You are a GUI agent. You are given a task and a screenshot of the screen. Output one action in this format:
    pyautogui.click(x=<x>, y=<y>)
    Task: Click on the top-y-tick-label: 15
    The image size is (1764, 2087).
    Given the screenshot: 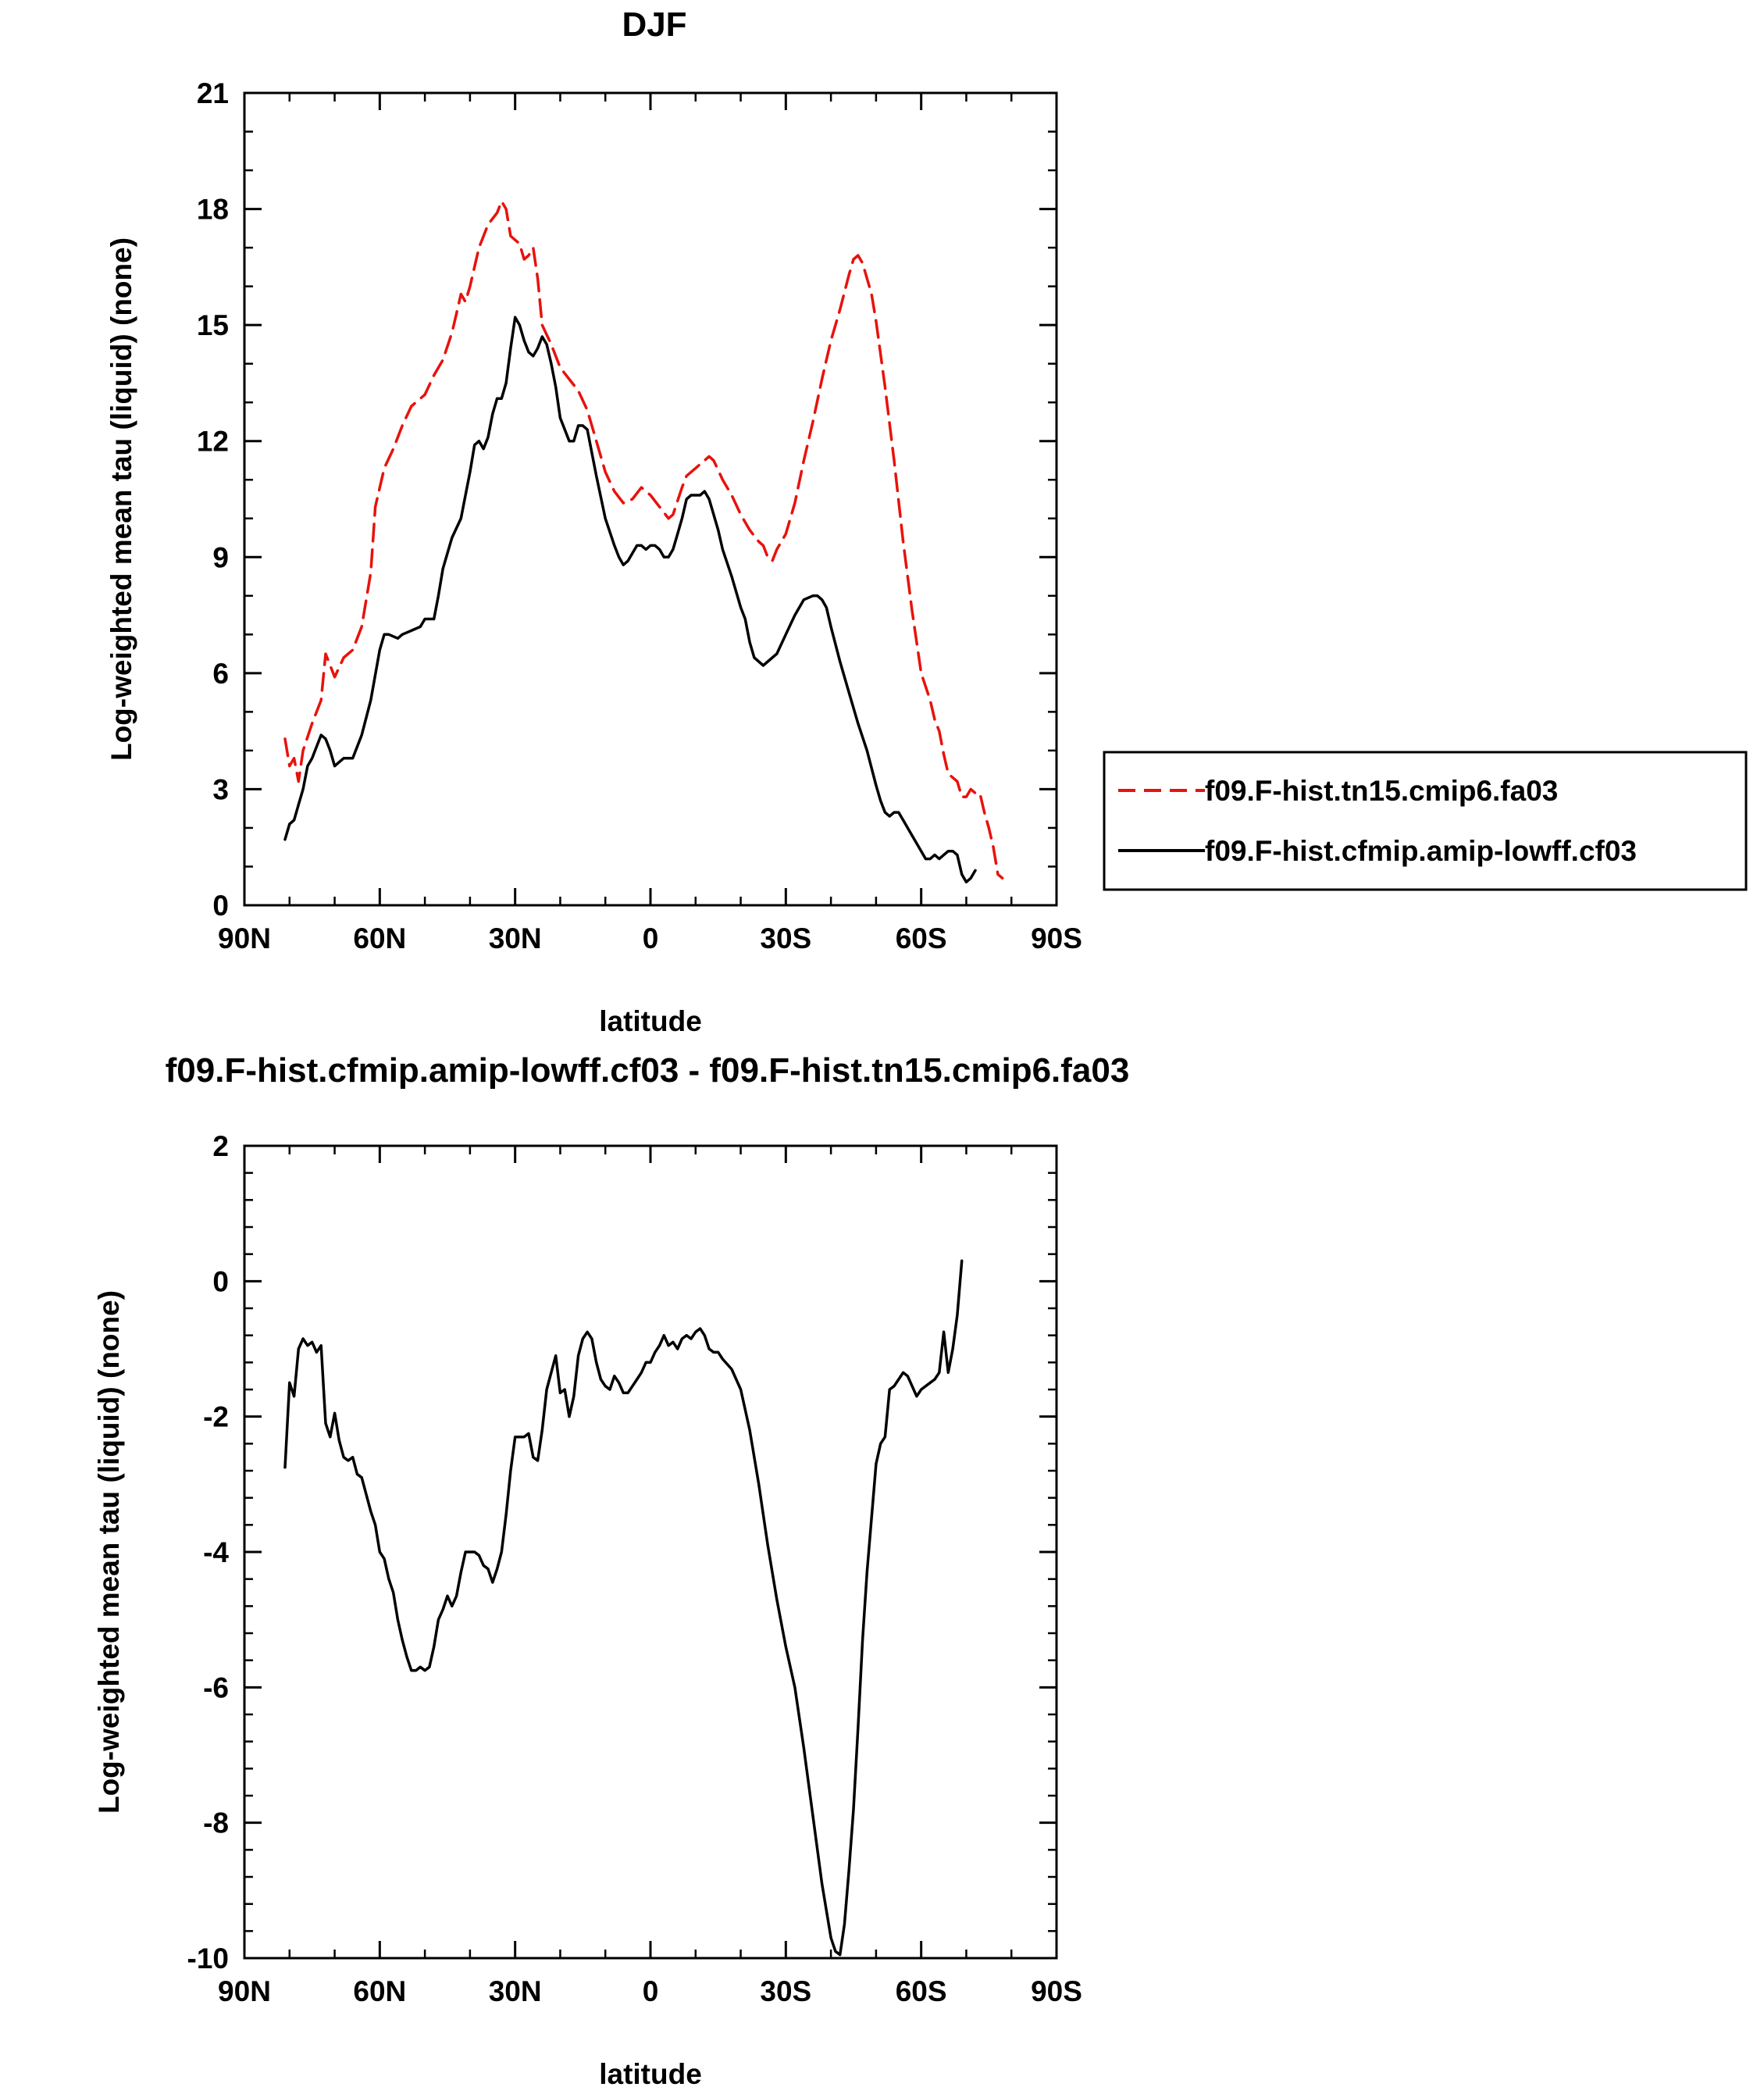 What is the action you would take?
    pyautogui.click(x=213, y=325)
    